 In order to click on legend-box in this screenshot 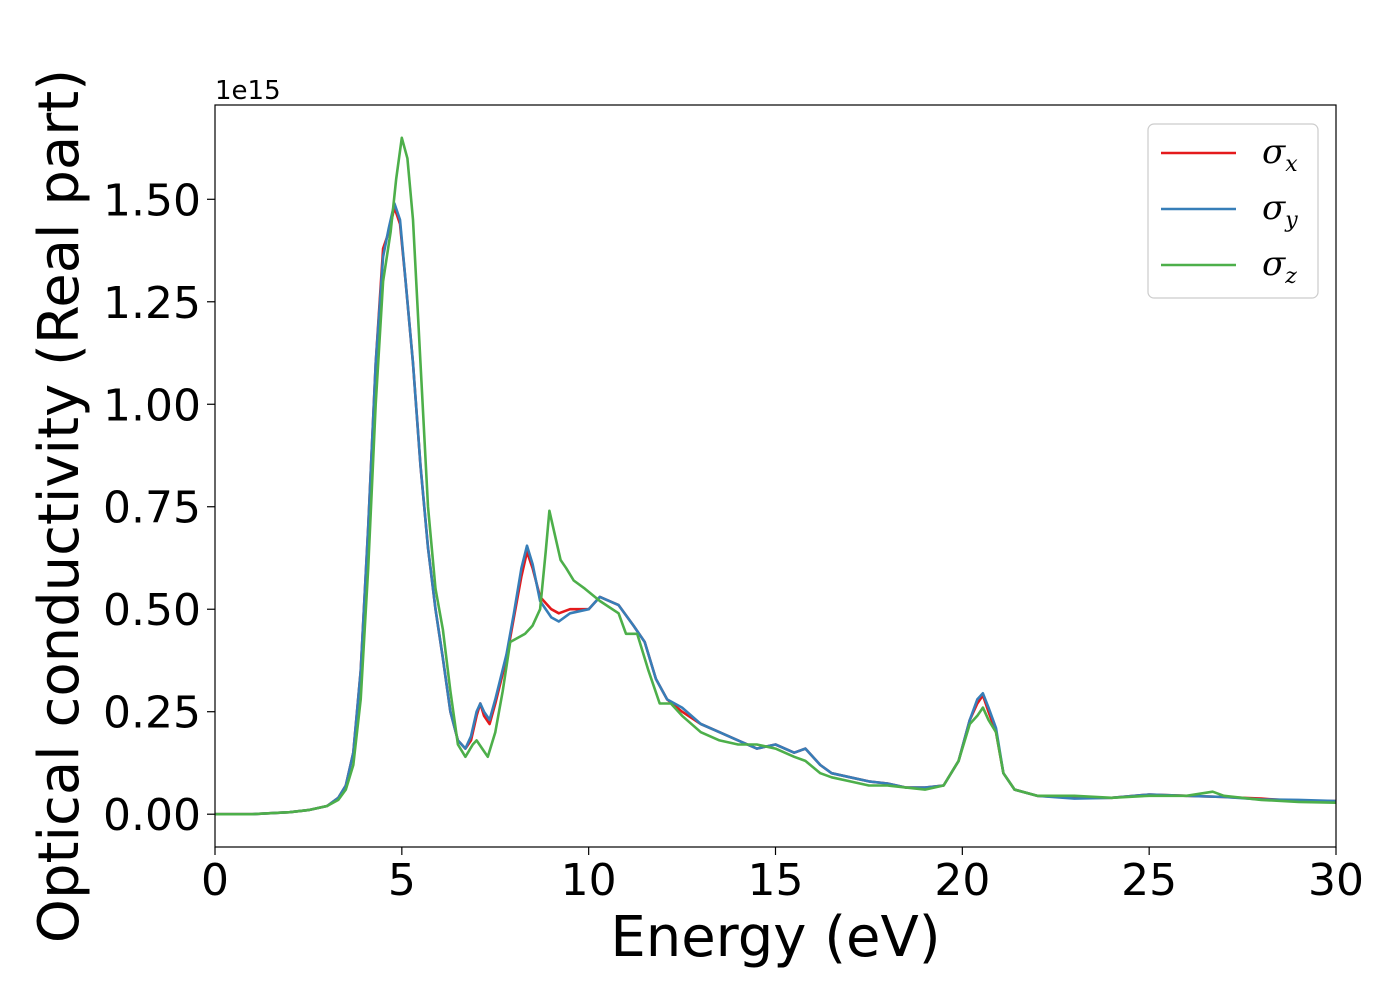, I will do `click(1233, 211)`.